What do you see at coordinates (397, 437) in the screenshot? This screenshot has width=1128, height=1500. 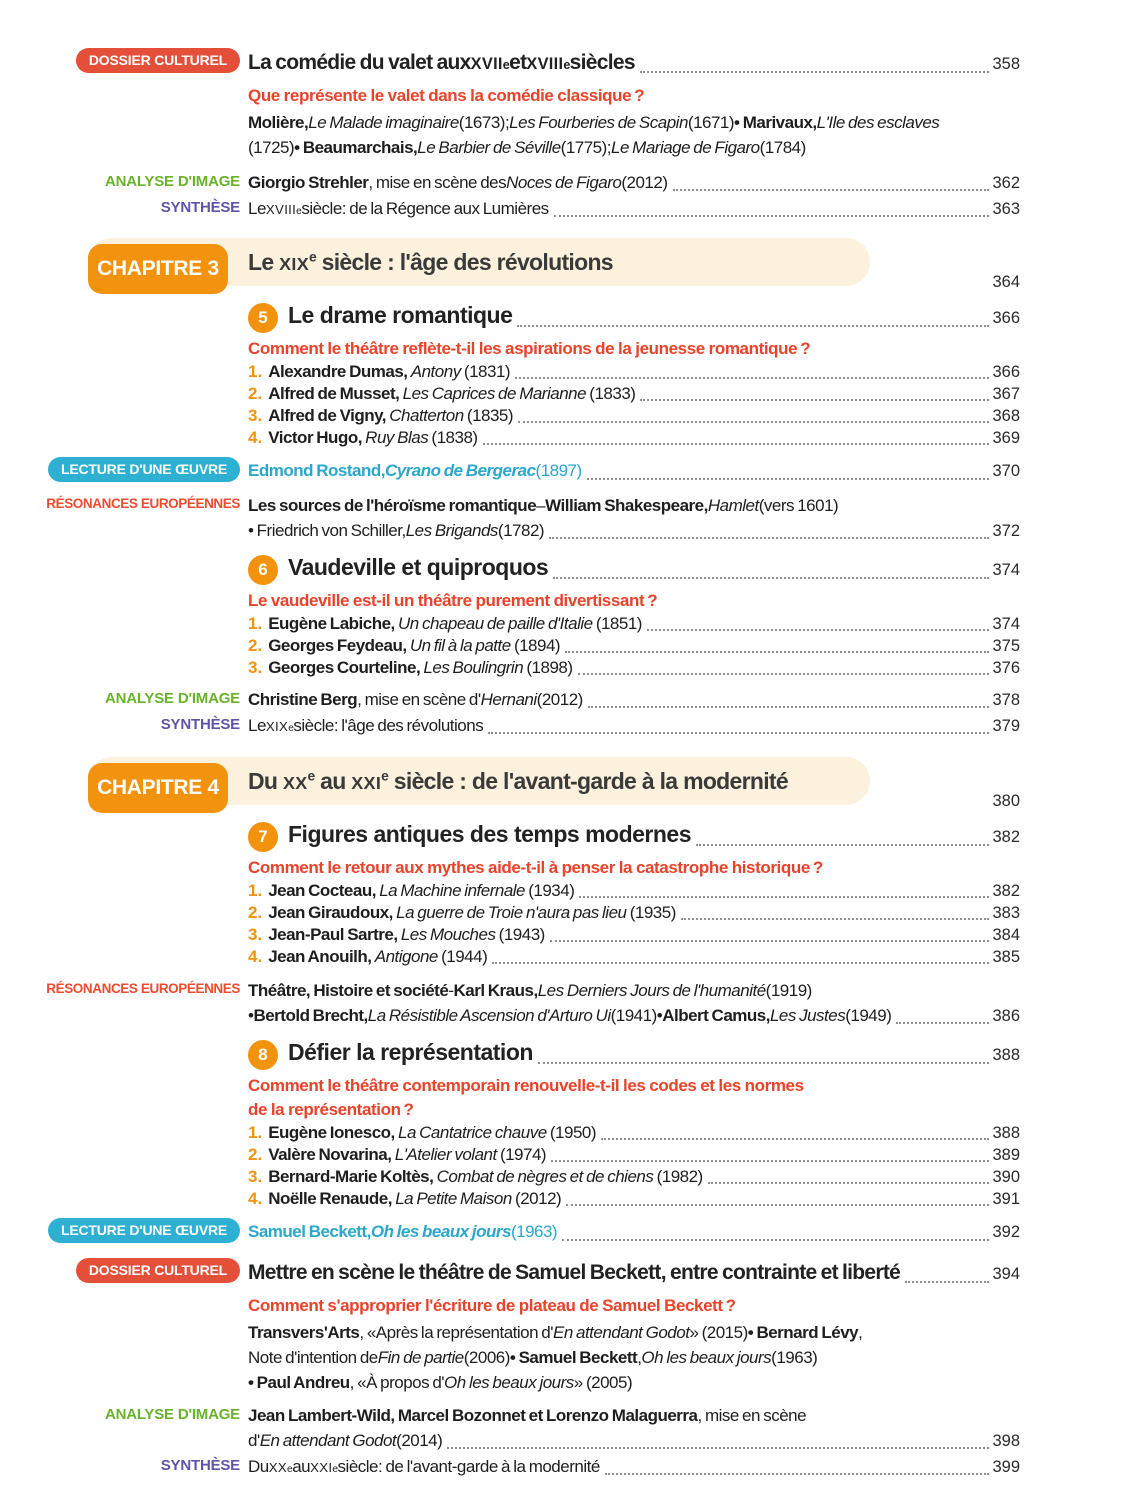 I see `text-segment: Ruy Blas` at bounding box center [397, 437].